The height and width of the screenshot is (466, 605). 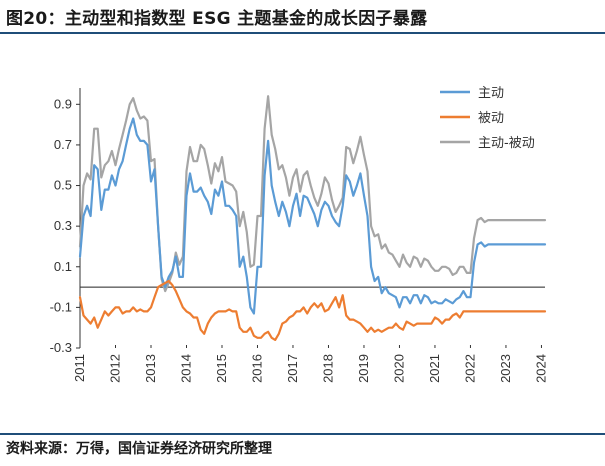 I want to click on x-tick-label: 2018, so click(x=327, y=368).